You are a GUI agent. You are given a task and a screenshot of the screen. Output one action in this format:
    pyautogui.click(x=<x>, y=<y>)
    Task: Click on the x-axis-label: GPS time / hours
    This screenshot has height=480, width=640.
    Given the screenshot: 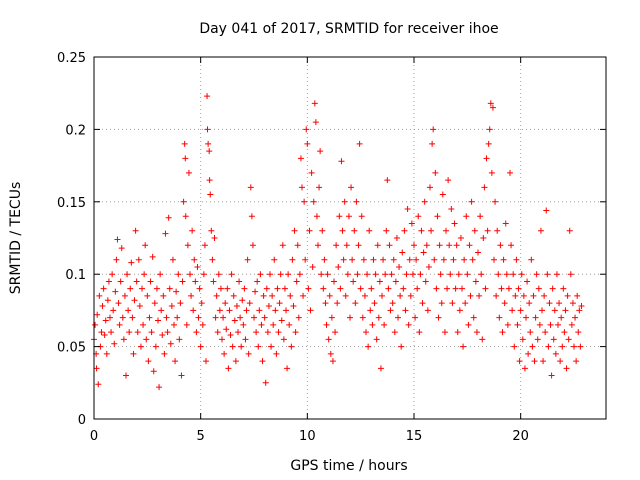 What is the action you would take?
    pyautogui.click(x=348, y=466)
    